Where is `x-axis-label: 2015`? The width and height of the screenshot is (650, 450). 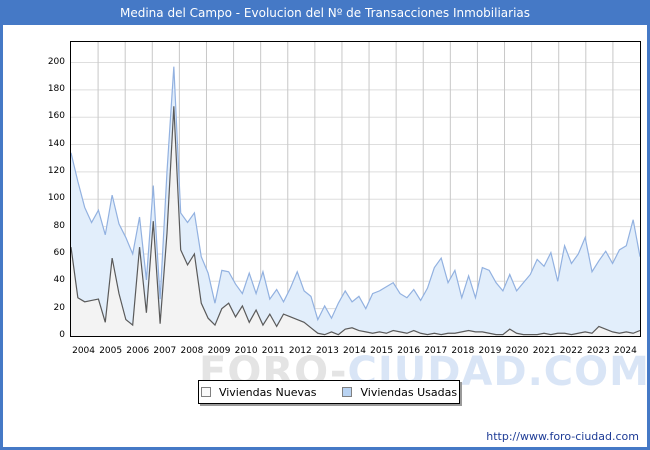
x-axis-label: 2015 is located at coordinates (382, 351).